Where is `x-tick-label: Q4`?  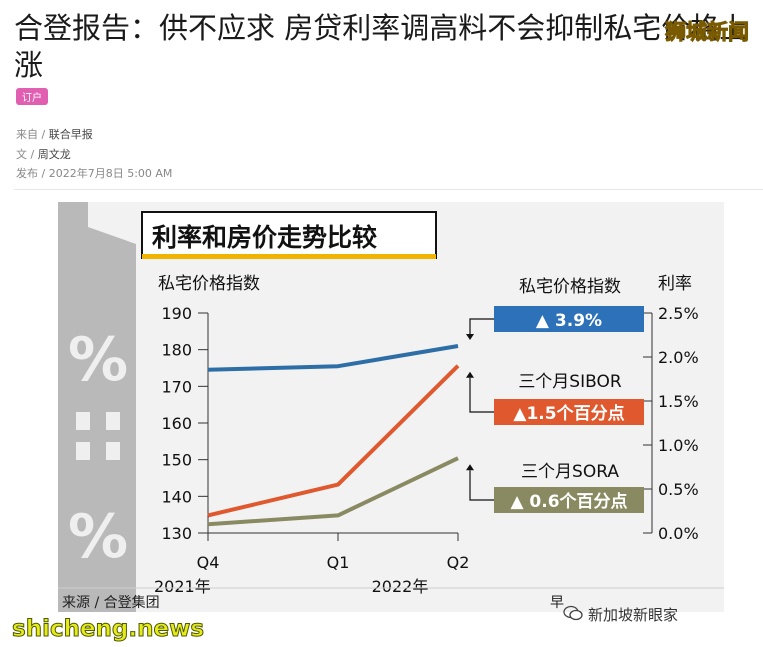
x-tick-label: Q4 is located at coordinates (208, 562).